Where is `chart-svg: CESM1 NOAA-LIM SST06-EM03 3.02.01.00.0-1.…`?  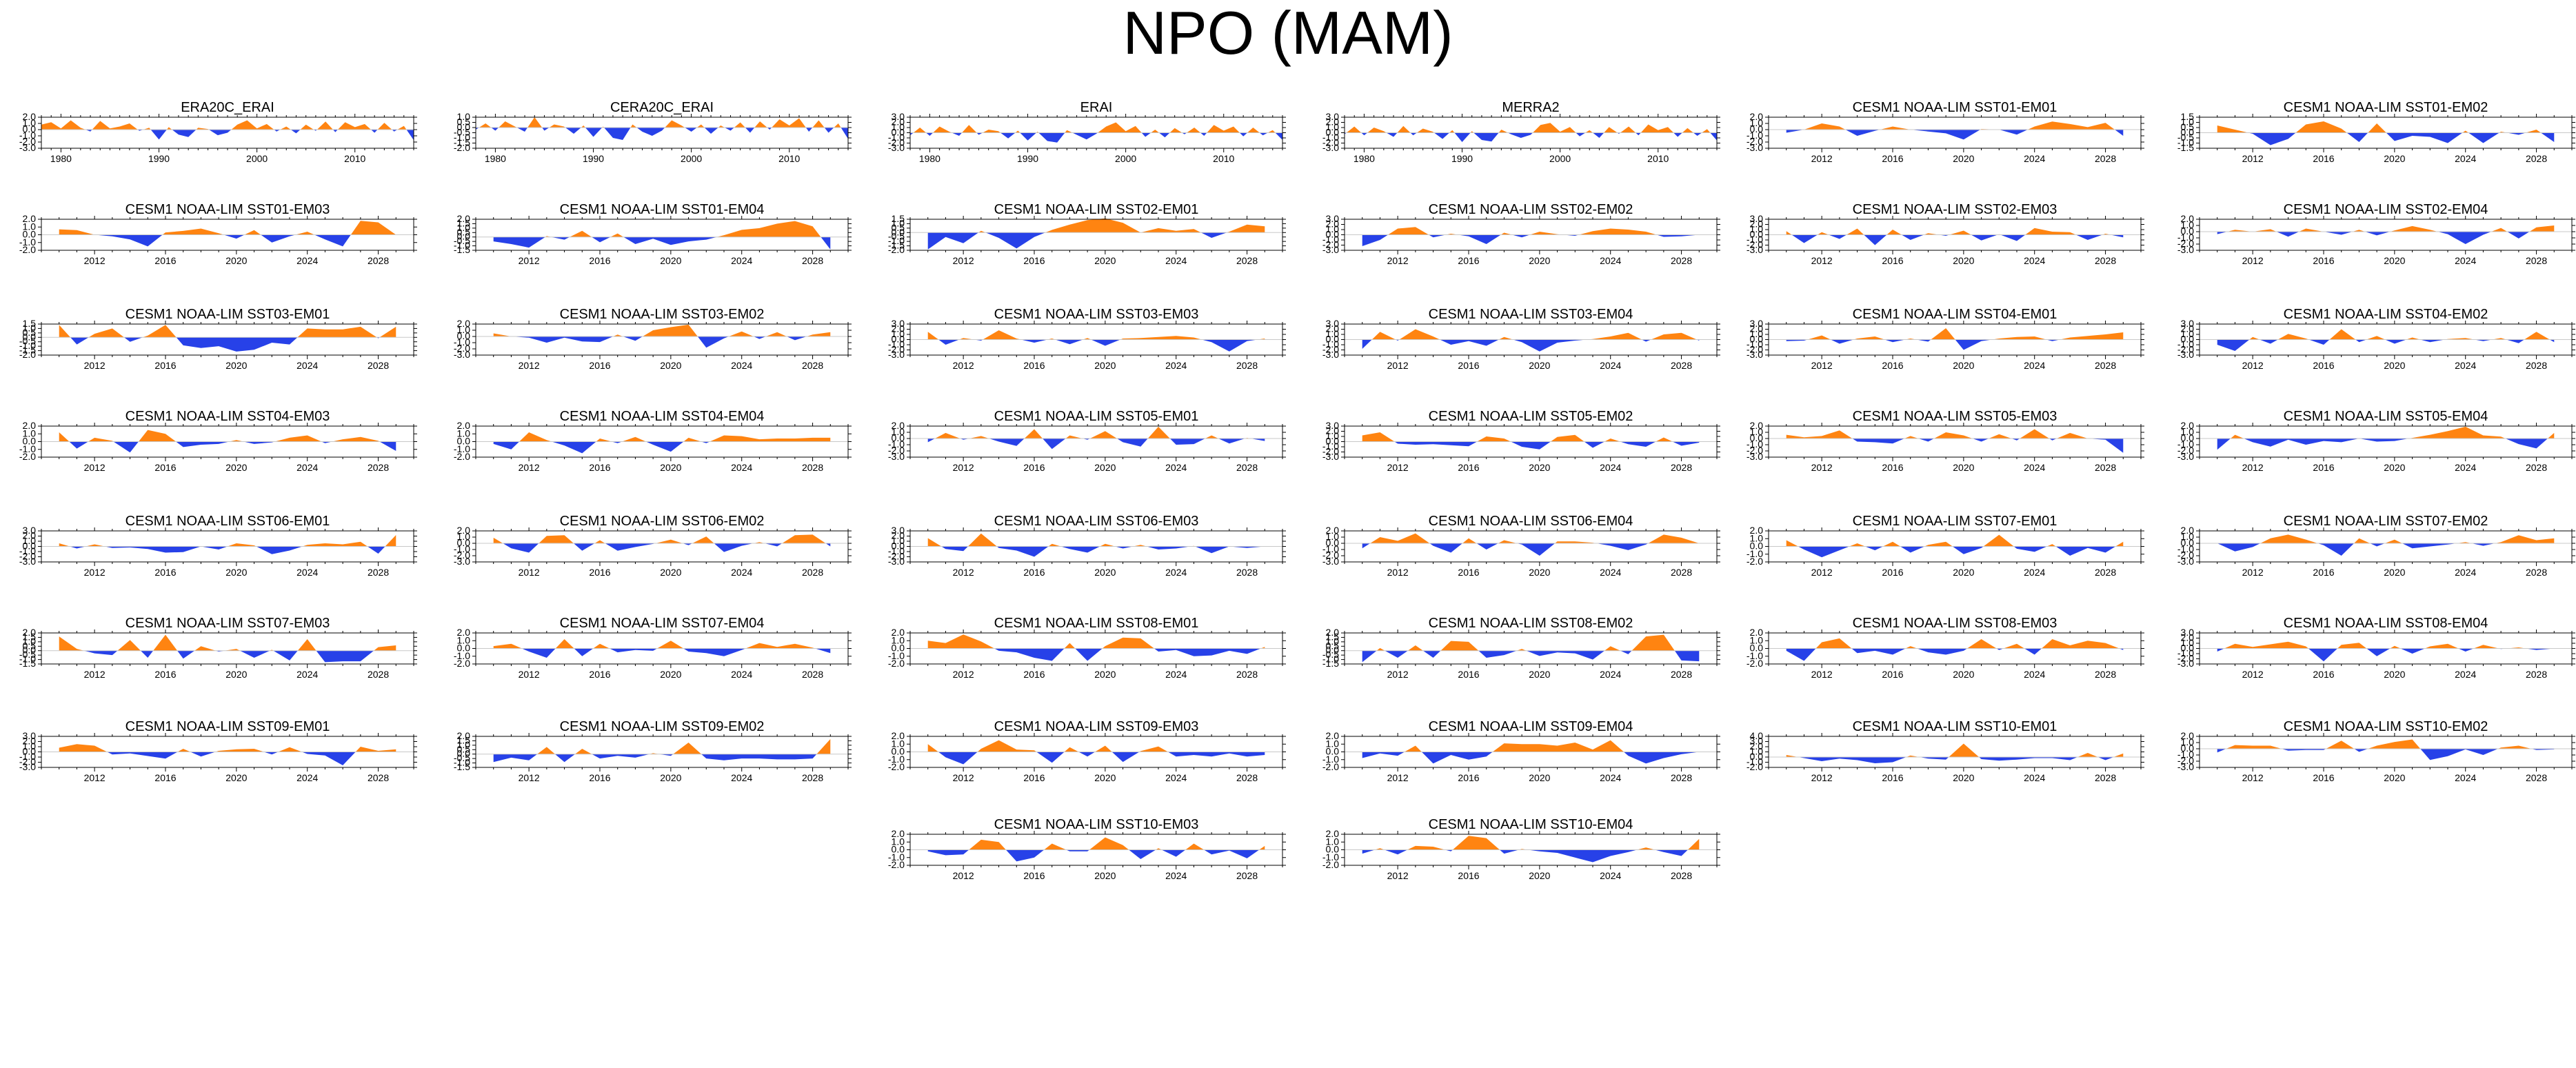
chart-svg: CESM1 NOAA-LIM SST06-EM03 3.02.01.00.0-1.… is located at coordinates (1087, 546).